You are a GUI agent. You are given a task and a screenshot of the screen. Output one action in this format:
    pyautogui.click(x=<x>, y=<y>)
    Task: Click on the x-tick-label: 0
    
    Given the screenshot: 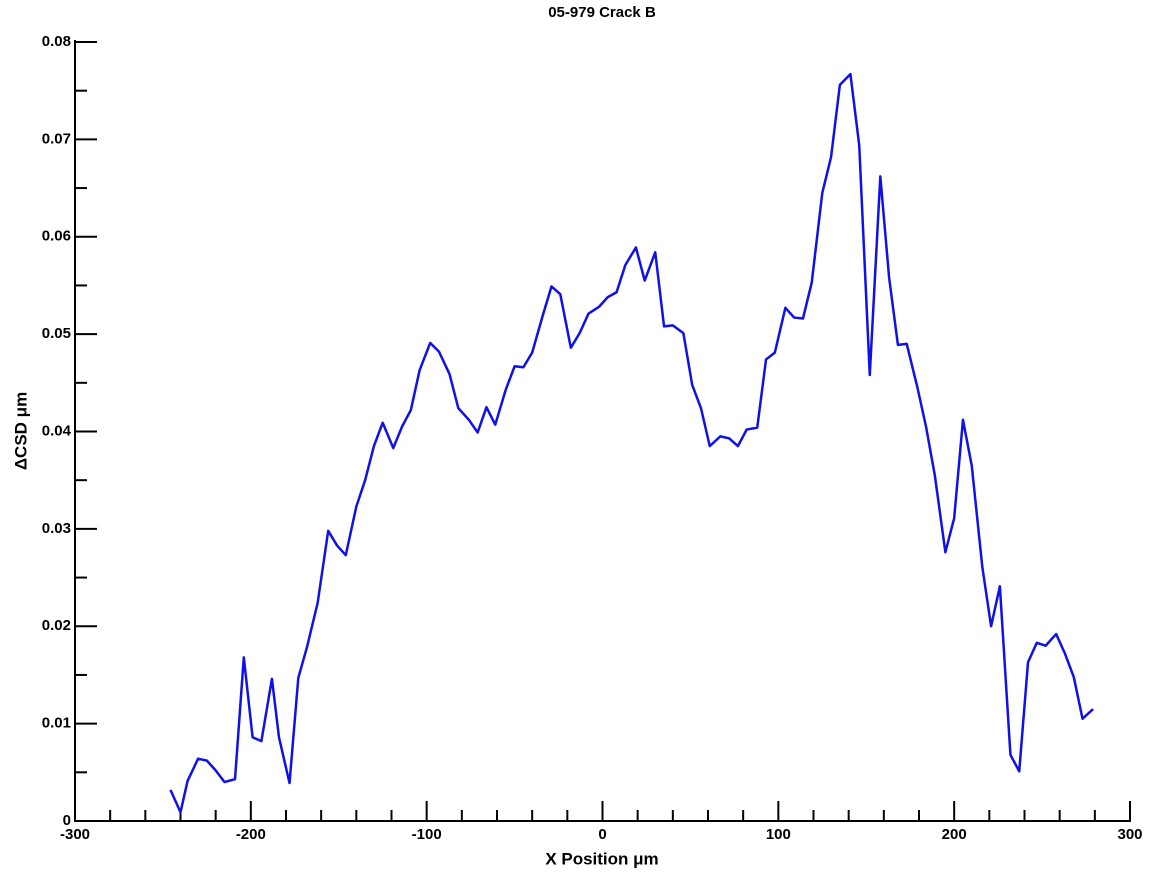 What is the action you would take?
    pyautogui.click(x=602, y=834)
    